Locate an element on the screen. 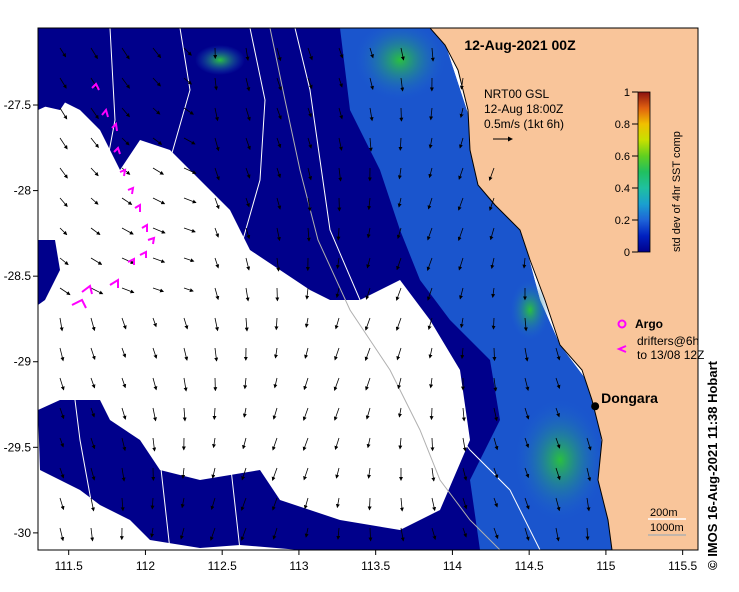 This screenshot has height=592, width=739. drifters-label-line2: to 13/08 12Z is located at coordinates (670, 355).